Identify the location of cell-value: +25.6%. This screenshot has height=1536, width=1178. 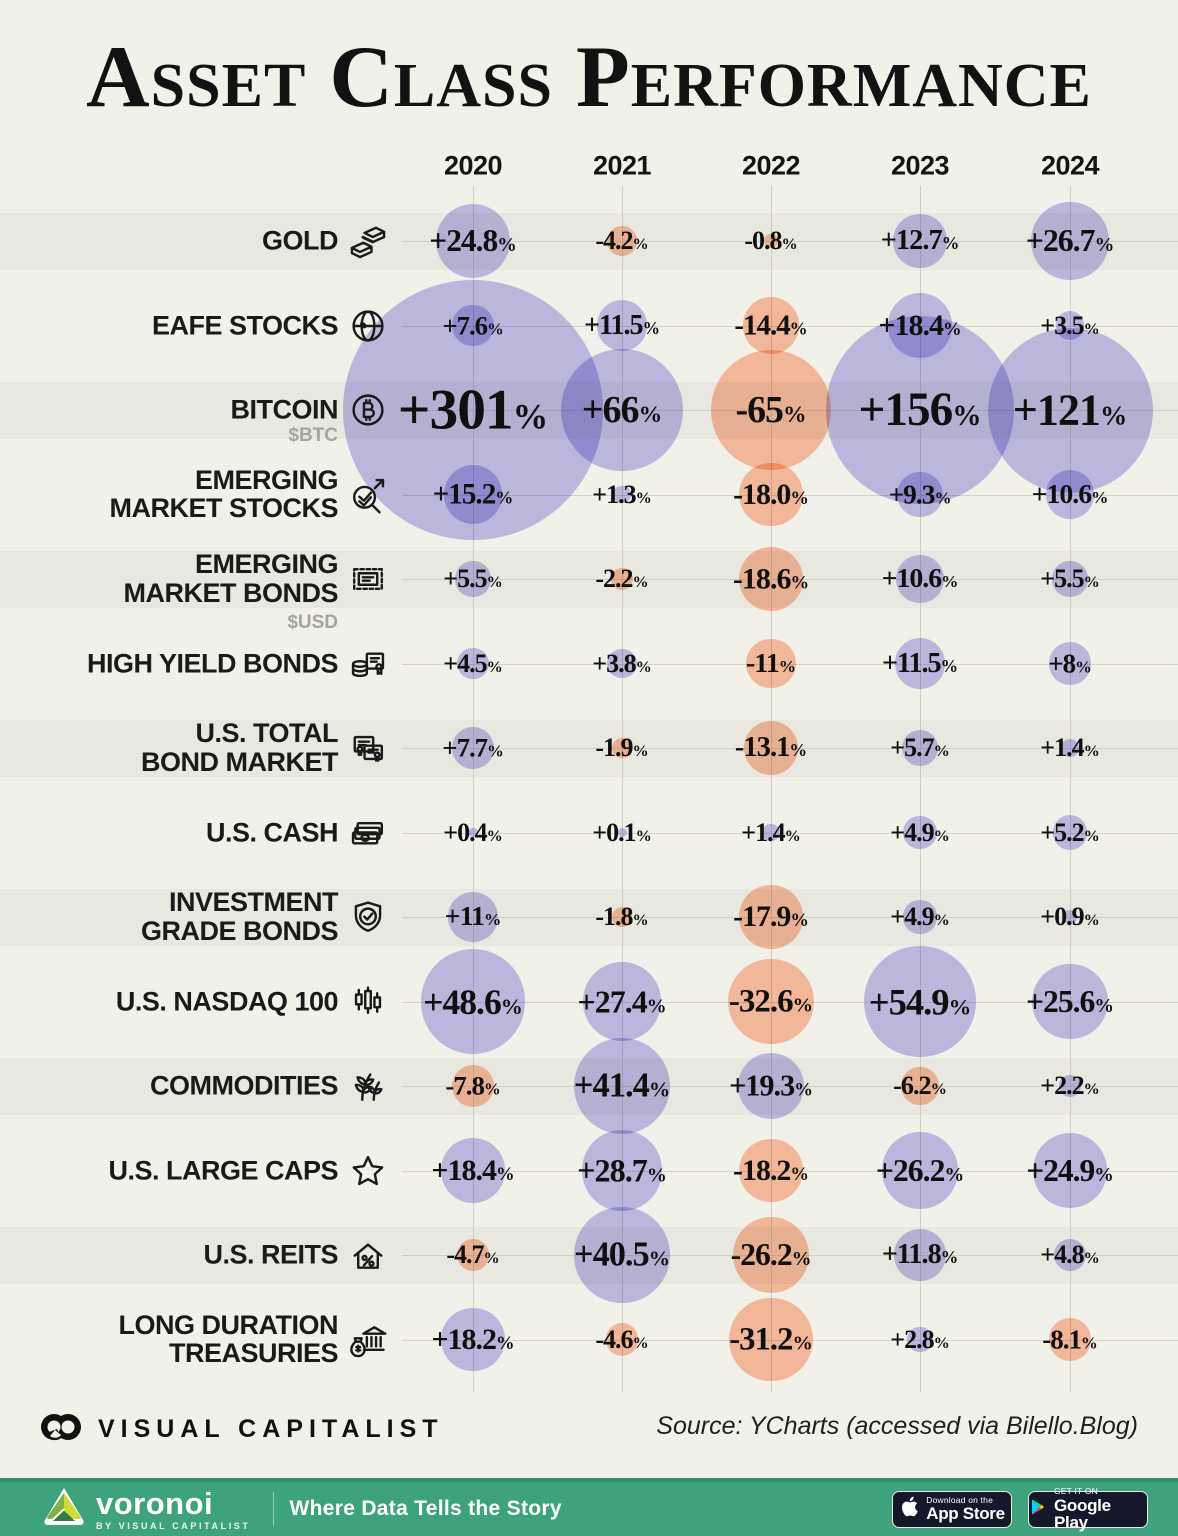
(1070, 1001).